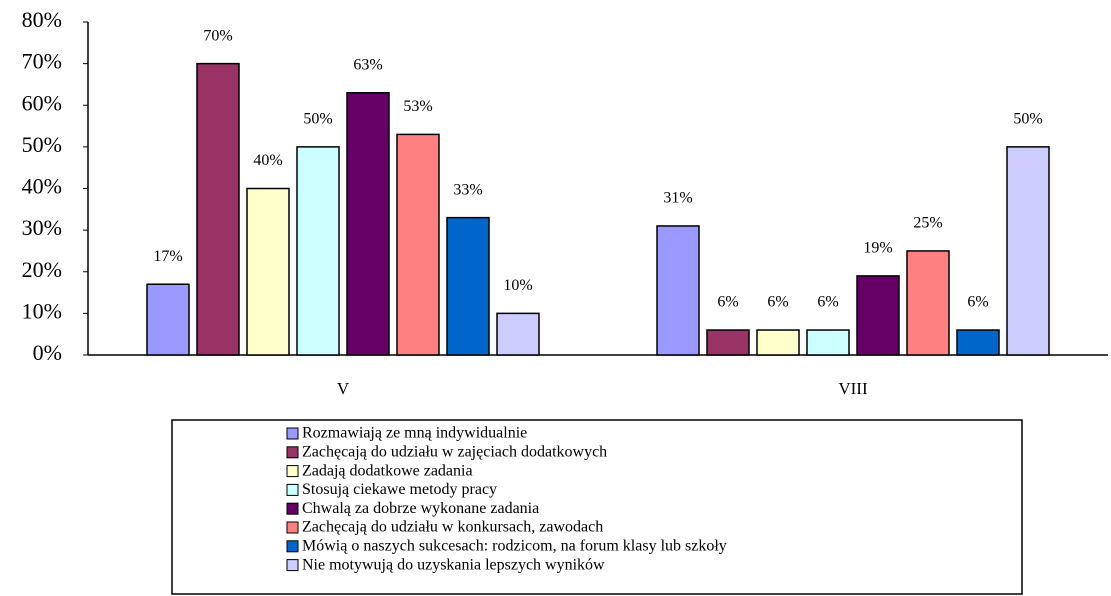 Image resolution: width=1111 pixels, height=596 pixels. I want to click on y-tick-label: 80%, so click(42, 19).